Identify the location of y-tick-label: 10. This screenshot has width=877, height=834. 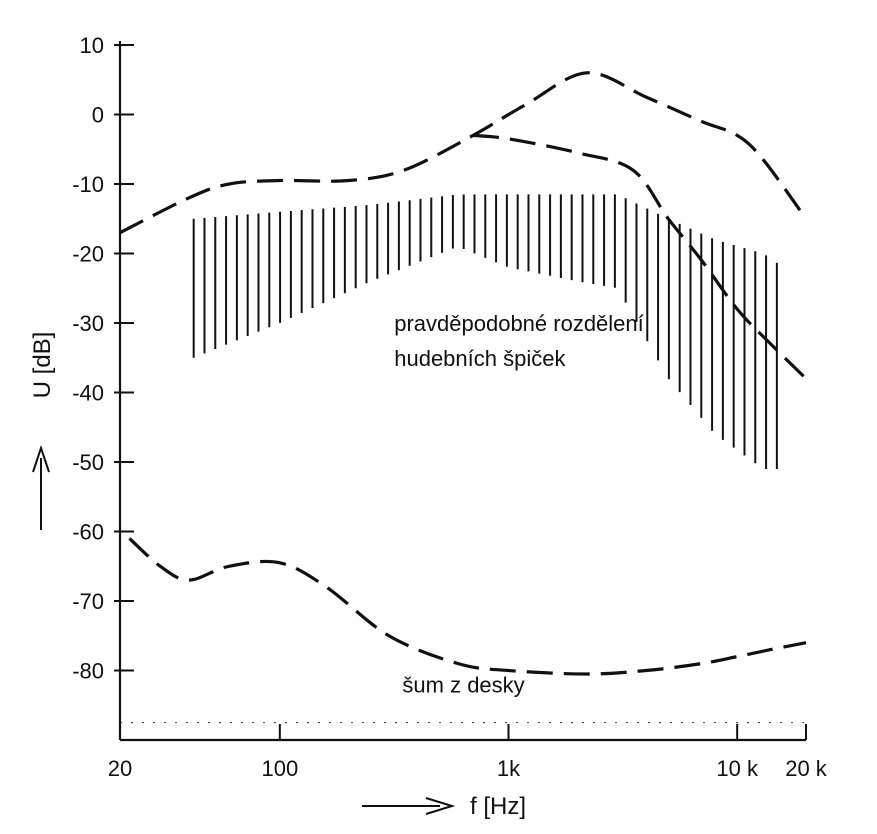
(92, 45).